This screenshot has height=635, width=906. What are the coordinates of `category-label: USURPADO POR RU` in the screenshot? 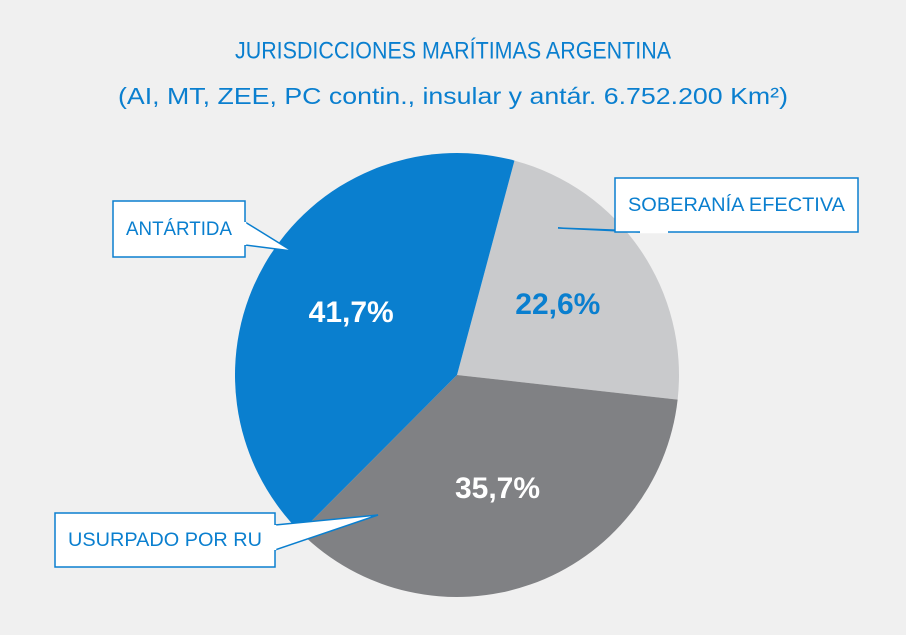 It's located at (165, 540).